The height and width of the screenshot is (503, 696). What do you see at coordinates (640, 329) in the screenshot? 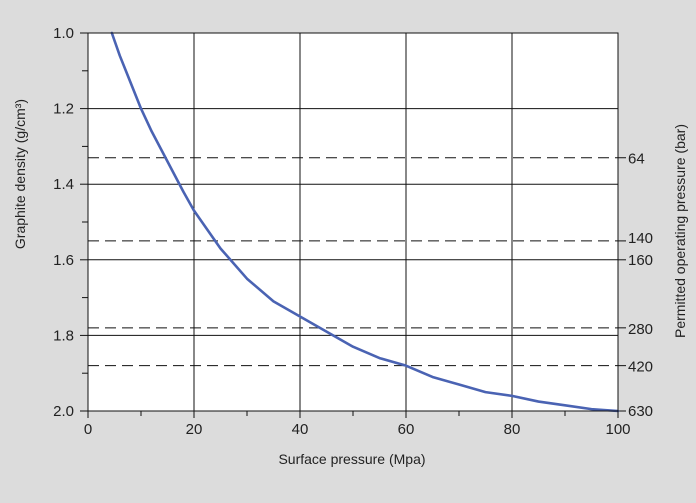
I see `reference-label: 280` at bounding box center [640, 329].